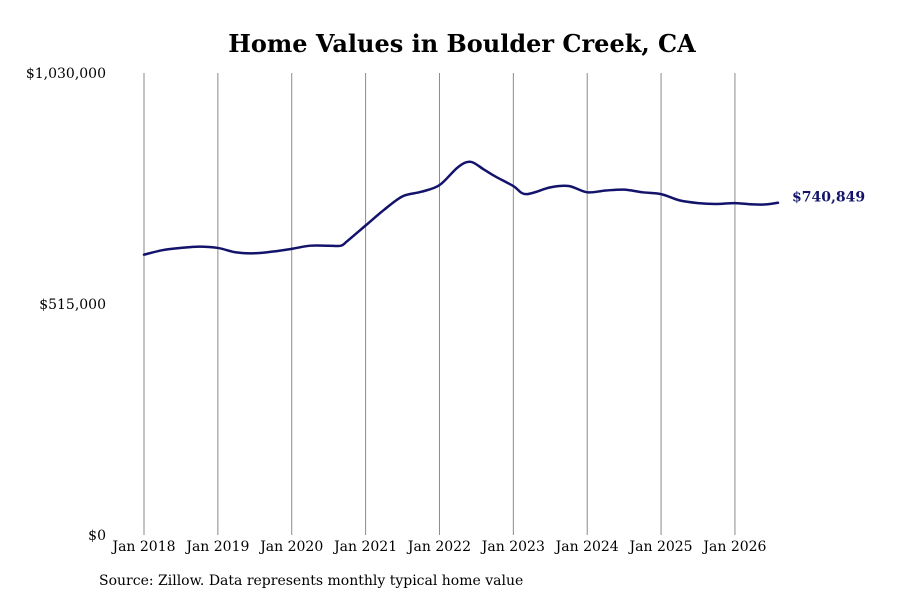 This screenshot has width=900, height=600. What do you see at coordinates (586, 547) in the screenshot?
I see `x-tick-label: Jan 2024` at bounding box center [586, 547].